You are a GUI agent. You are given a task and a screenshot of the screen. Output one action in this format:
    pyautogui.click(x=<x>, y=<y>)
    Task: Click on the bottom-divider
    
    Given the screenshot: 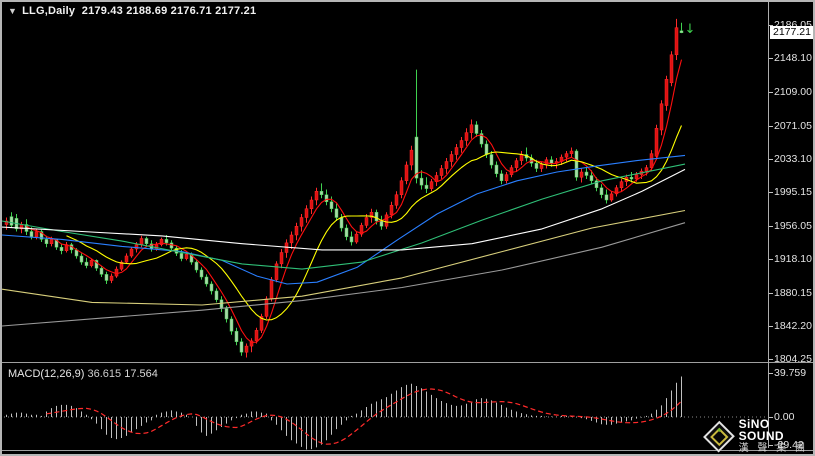 What is the action you would take?
    pyautogui.click(x=407, y=450)
    